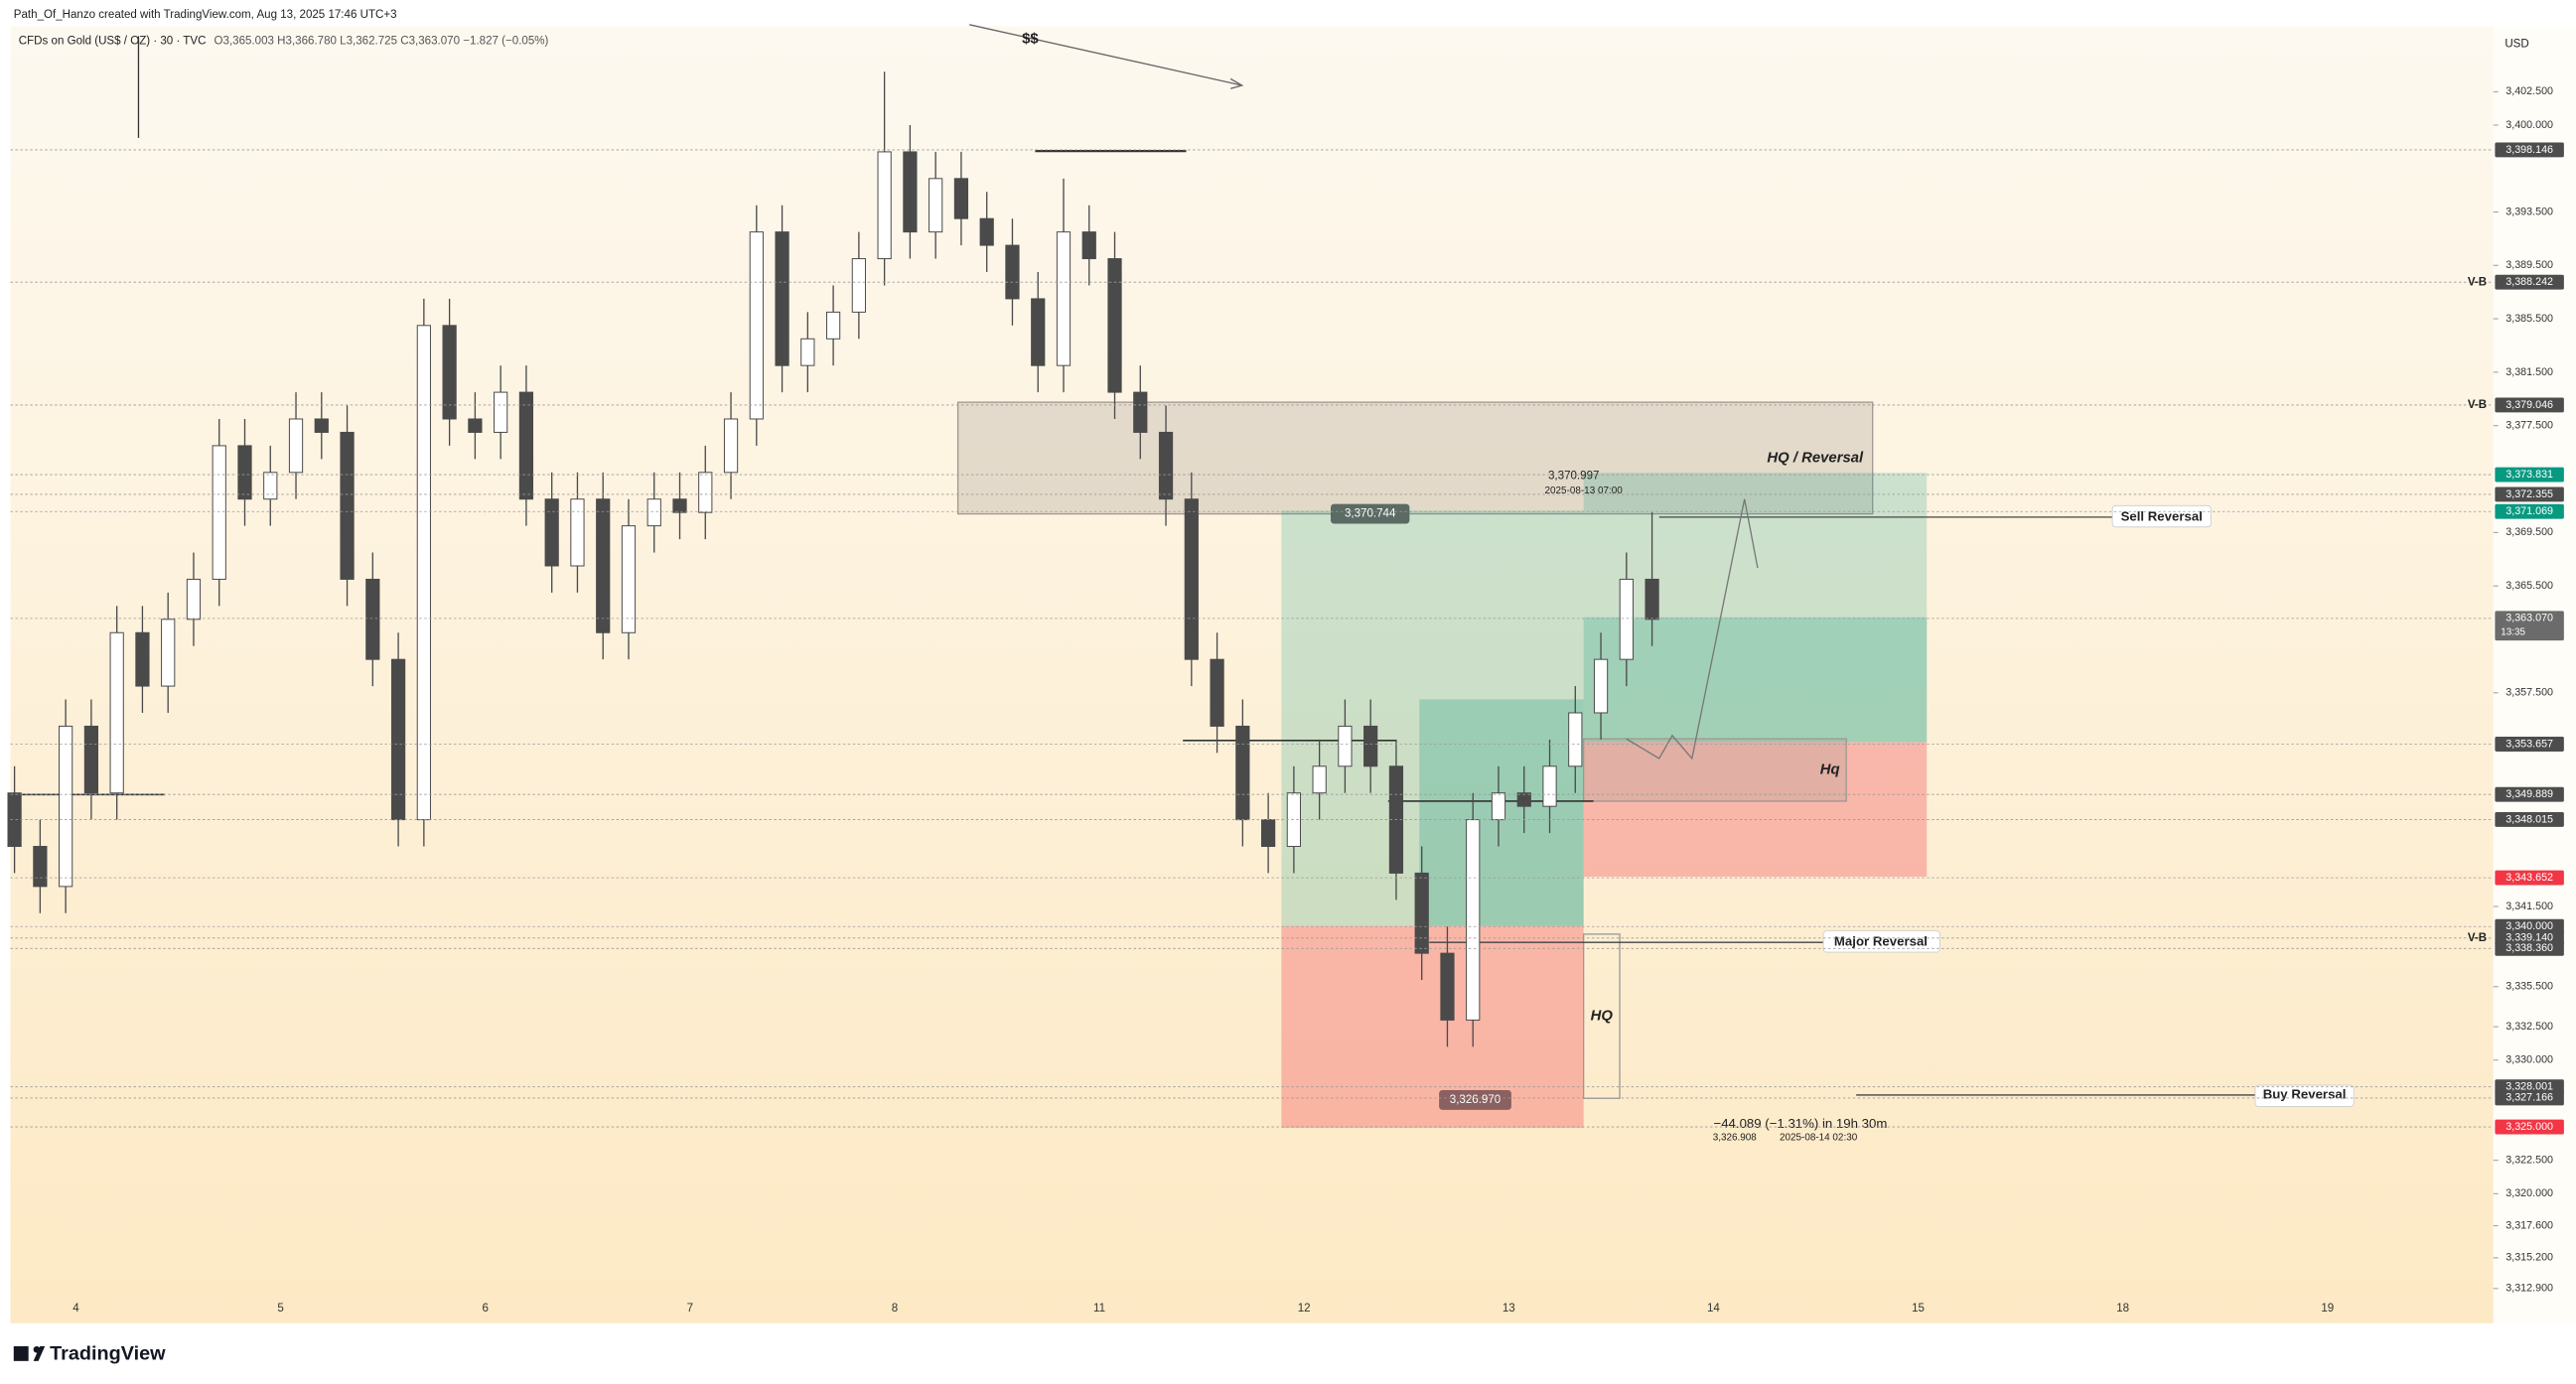  What do you see at coordinates (1371, 514) in the screenshot?
I see `annotation: 3,370.744` at bounding box center [1371, 514].